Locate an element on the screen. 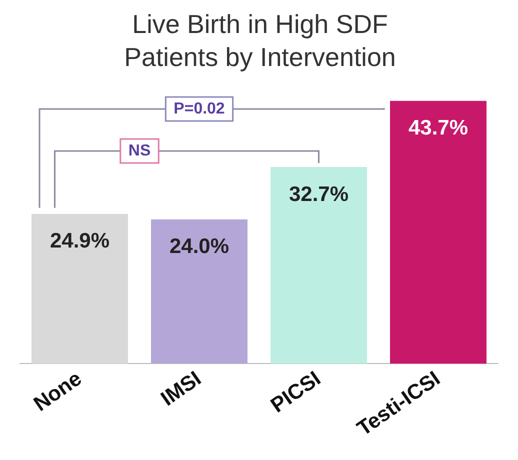 The height and width of the screenshot is (460, 518). x-tick-label: IMSI is located at coordinates (181, 389).